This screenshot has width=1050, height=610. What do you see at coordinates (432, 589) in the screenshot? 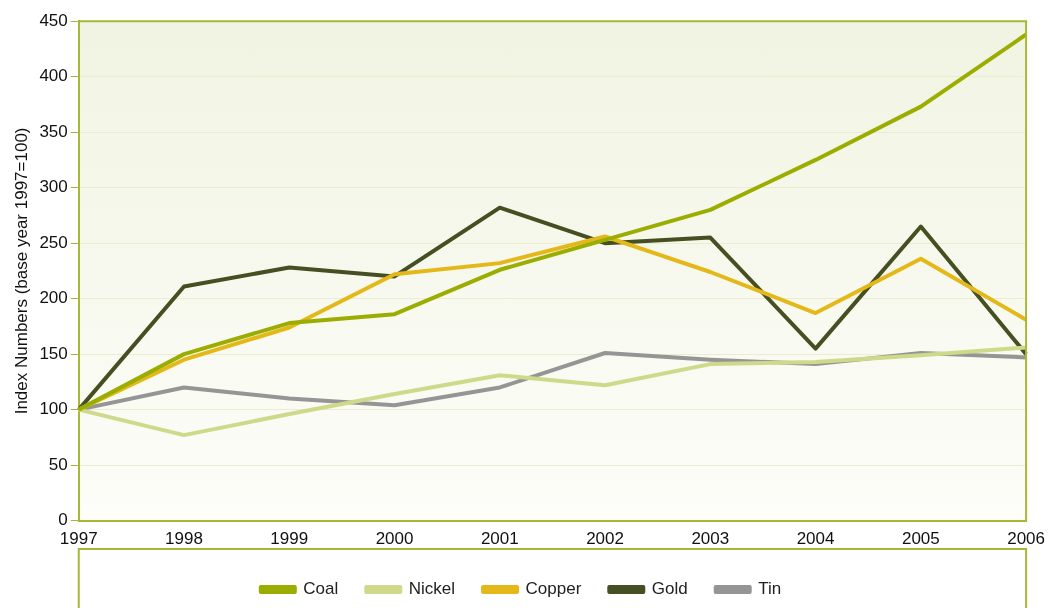
I see `legend-label: Nickel` at bounding box center [432, 589].